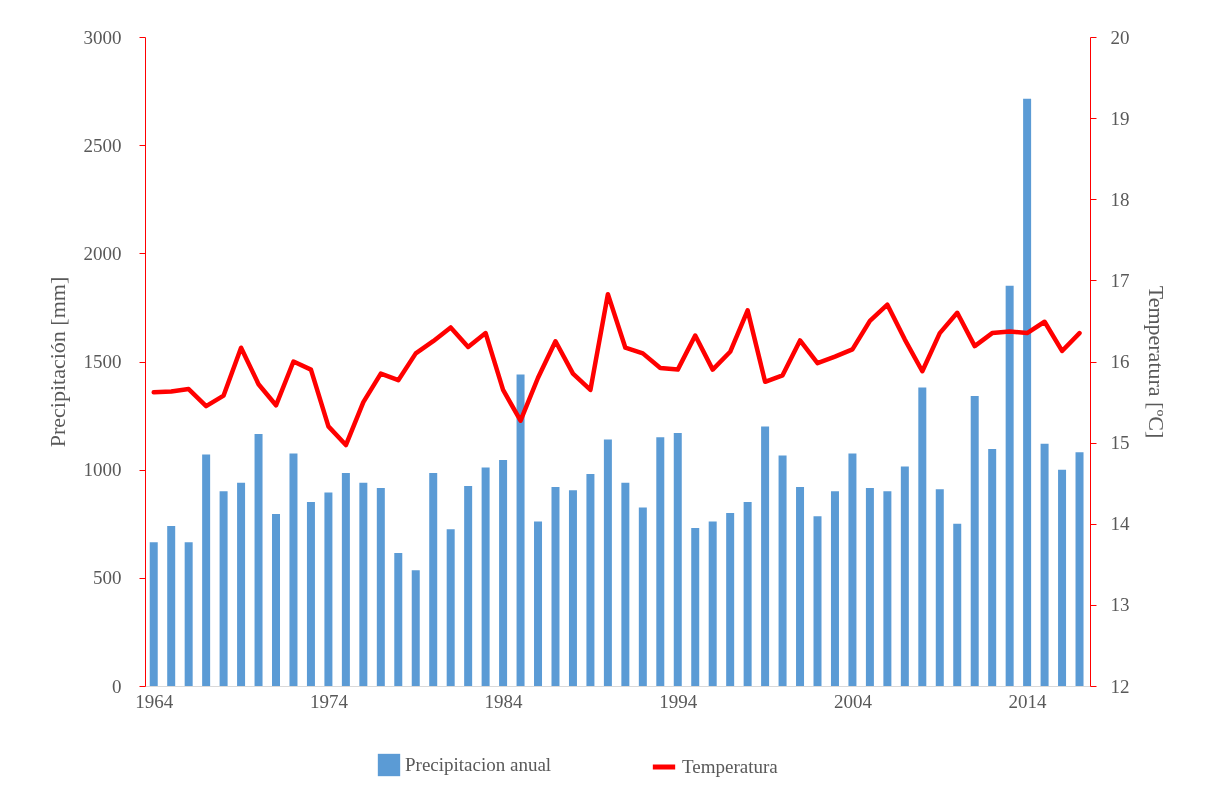 The image size is (1205, 796). What do you see at coordinates (117, 686) in the screenshot?
I see `y-tick-label: 0` at bounding box center [117, 686].